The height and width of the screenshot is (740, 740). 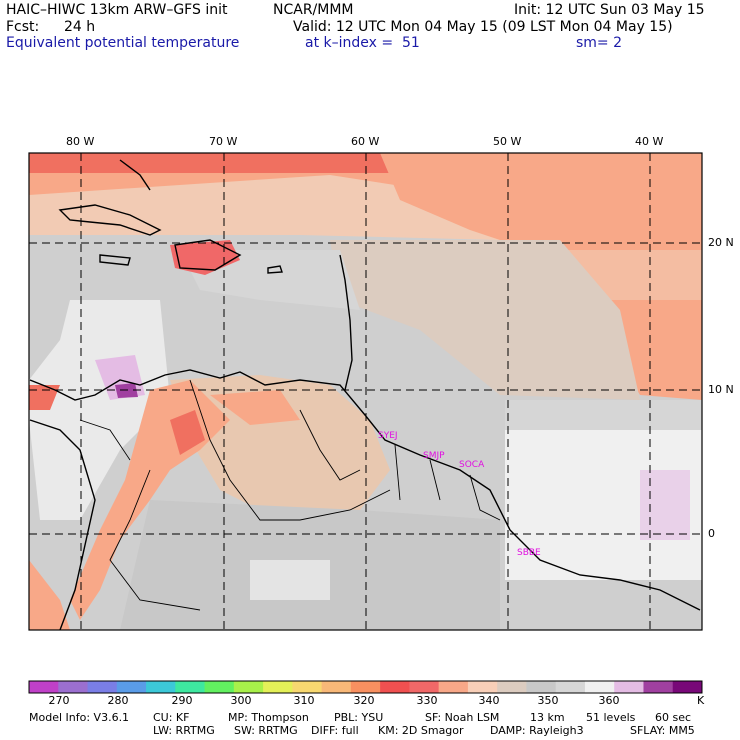 What do you see at coordinates (80, 141) in the screenshot?
I see `lon-label-80w: 80 W` at bounding box center [80, 141].